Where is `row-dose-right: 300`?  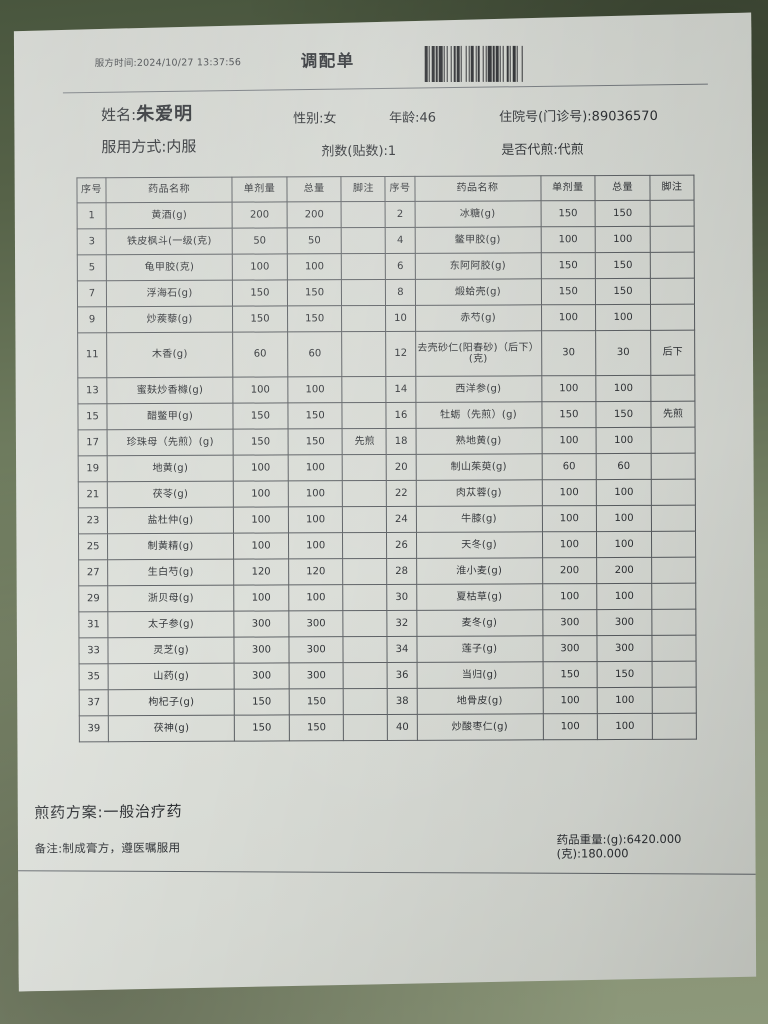
row-dose-right: 300 is located at coordinates (569, 649).